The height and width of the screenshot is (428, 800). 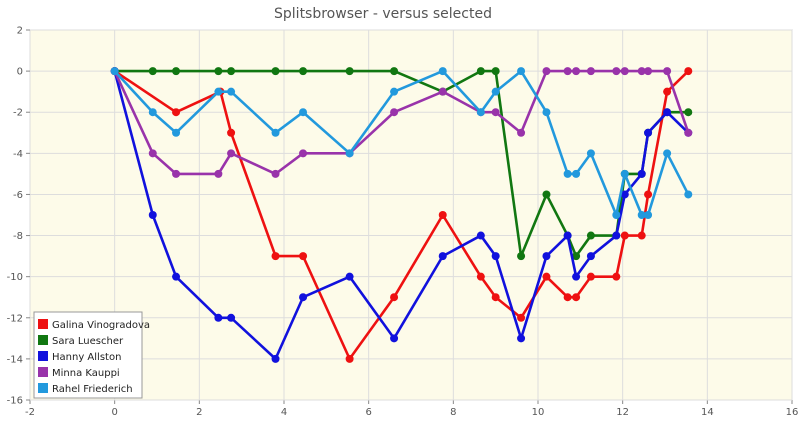 What do you see at coordinates (88, 341) in the screenshot?
I see `legend-label: Sara Luescher` at bounding box center [88, 341].